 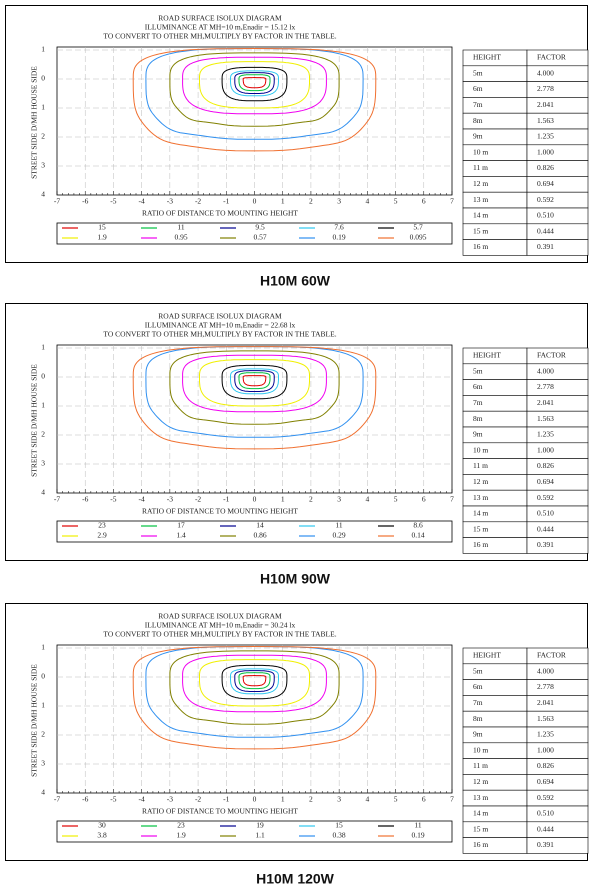 I want to click on legend-label: 0.38, so click(x=338, y=835).